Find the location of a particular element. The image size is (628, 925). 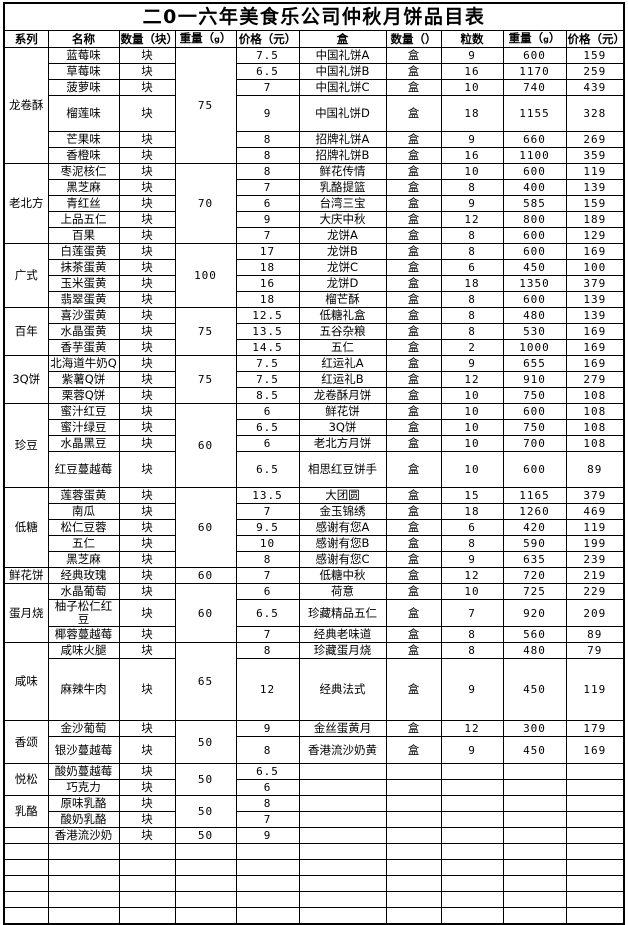

cell-box-name: 中国礼饼B is located at coordinates (342, 71).